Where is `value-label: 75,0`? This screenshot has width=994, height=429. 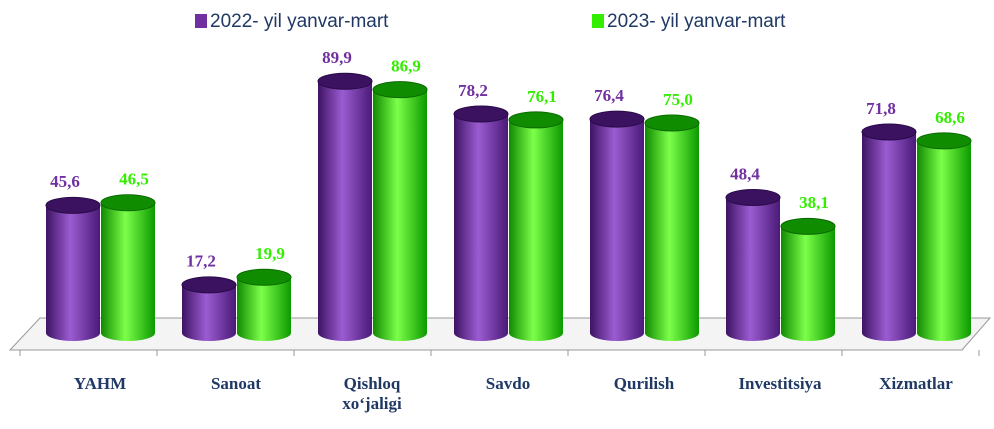
value-label: 75,0 is located at coordinates (678, 99).